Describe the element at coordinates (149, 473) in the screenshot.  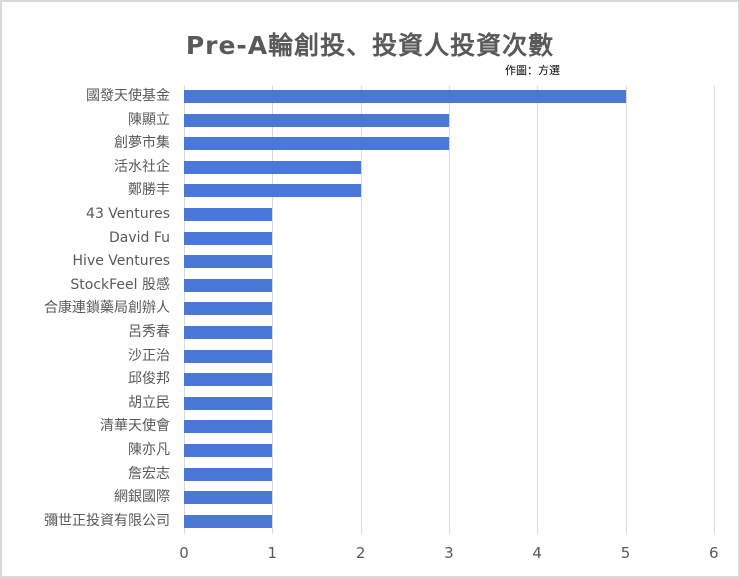
I see `category-label: 詹宏志` at that location.